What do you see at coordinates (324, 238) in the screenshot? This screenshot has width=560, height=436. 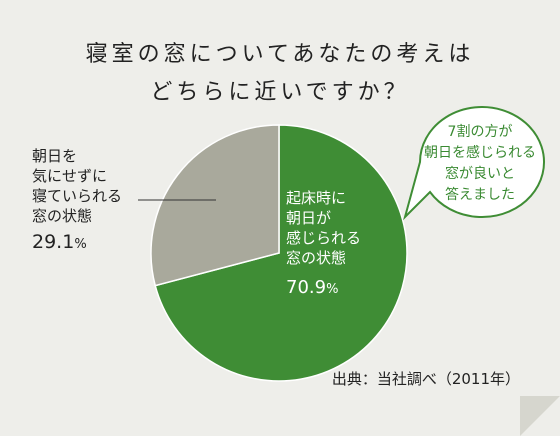 I see `slice-label-line: 感じられる` at bounding box center [324, 238].